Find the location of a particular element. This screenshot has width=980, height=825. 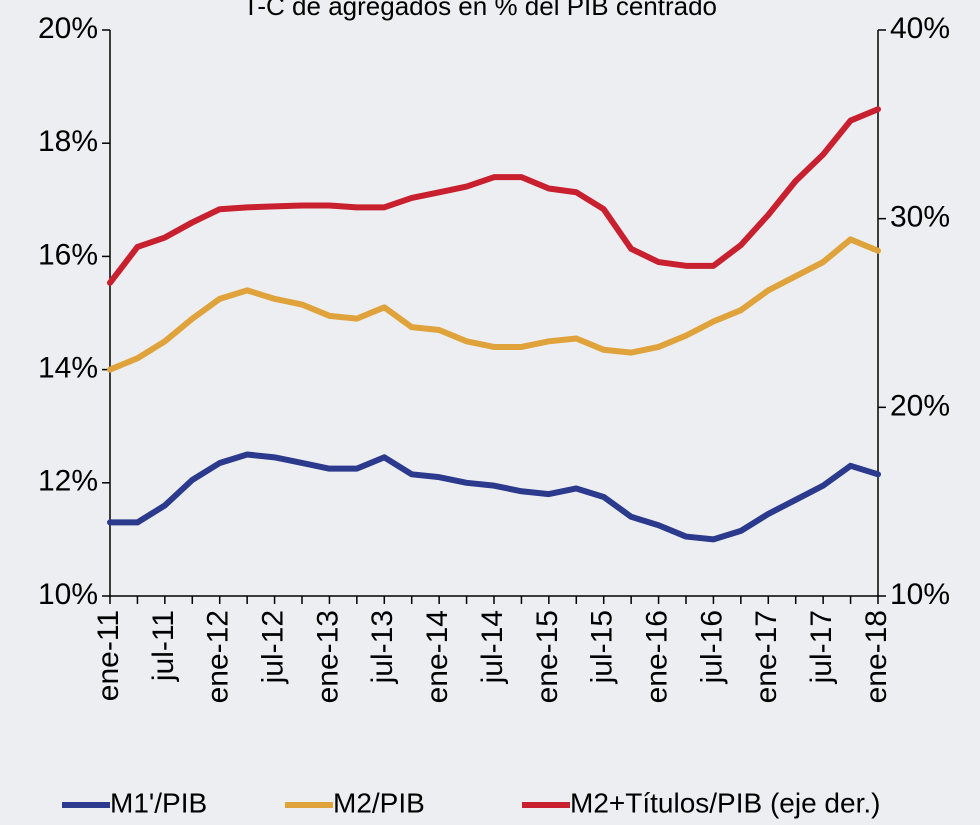

y-tick-label: 16% is located at coordinates (68, 254).